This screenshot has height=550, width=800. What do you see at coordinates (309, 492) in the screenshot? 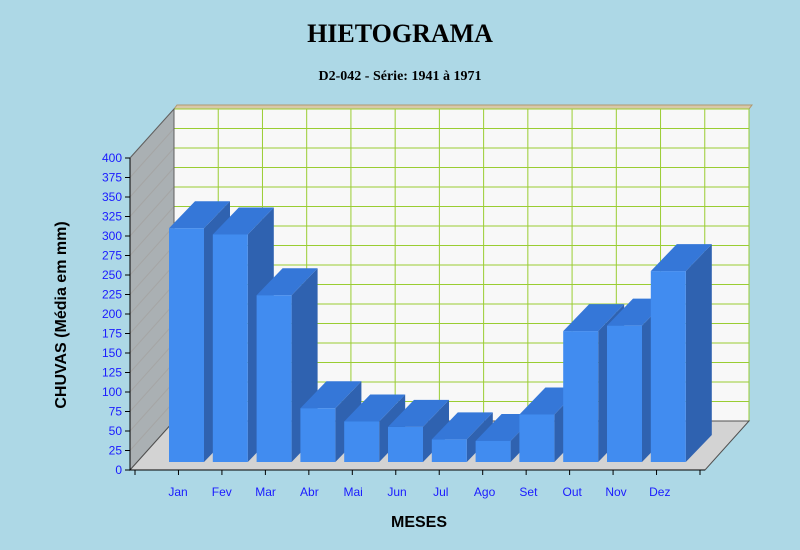
I see `x-tick-label: Abr` at bounding box center [309, 492].